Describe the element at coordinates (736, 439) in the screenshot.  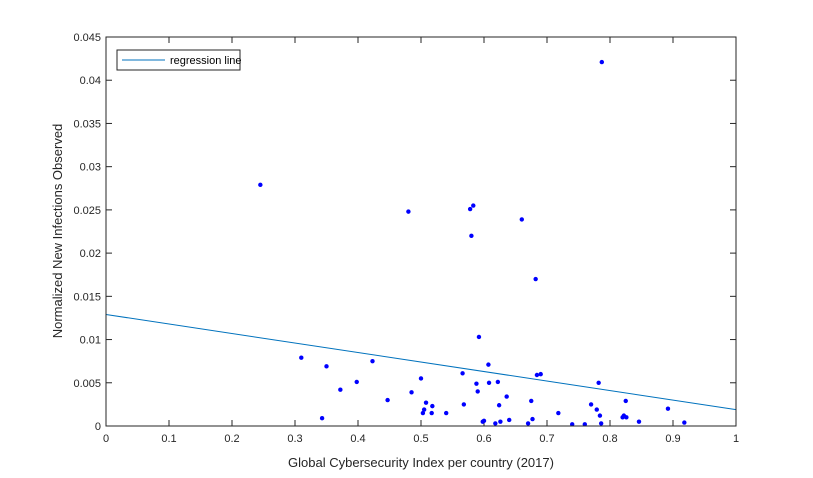
I see `x-tick-label: 1` at that location.